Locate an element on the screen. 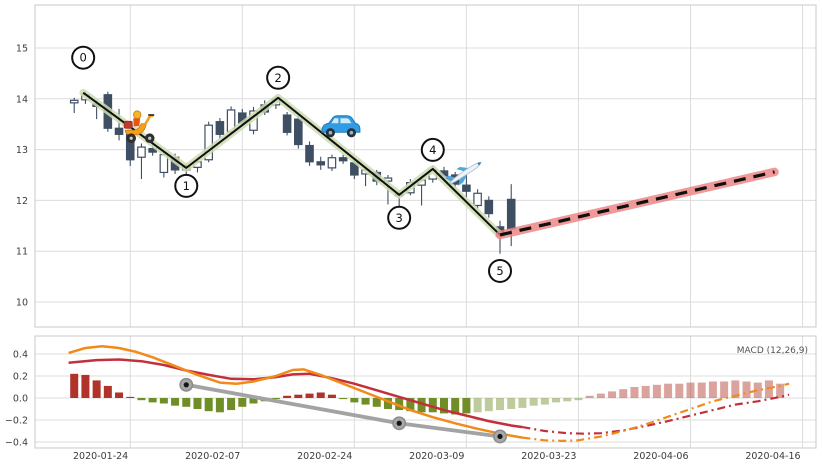 Image resolution: width=822 pixels, height=471 pixels. scooter-front-hub is located at coordinates (150, 138).